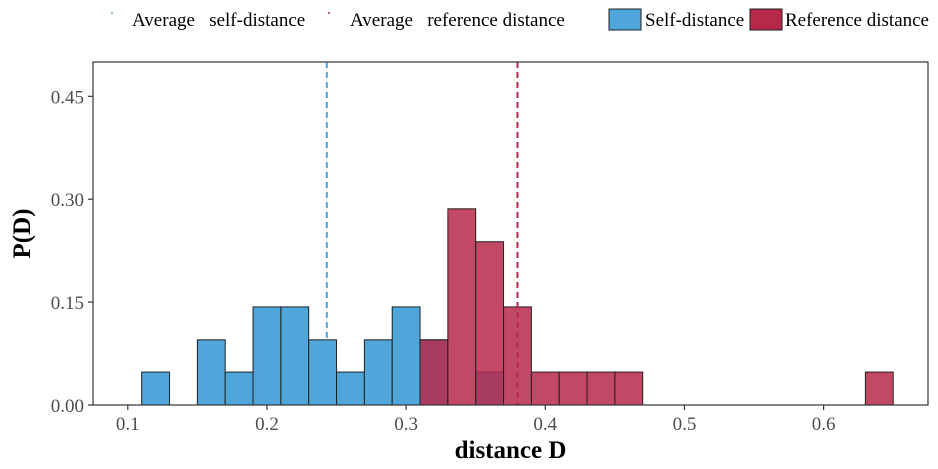 Image resolution: width=938 pixels, height=469 pixels. Describe the element at coordinates (824, 424) in the screenshot. I see `x-tick-label: 0.6` at that location.